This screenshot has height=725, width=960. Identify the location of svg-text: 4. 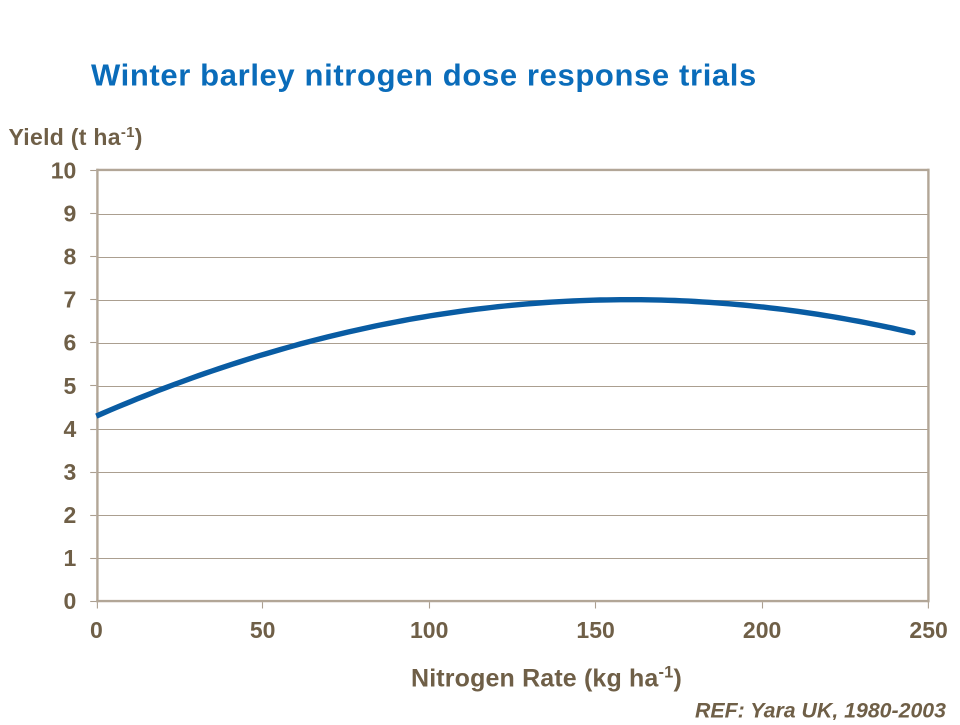
(70, 429).